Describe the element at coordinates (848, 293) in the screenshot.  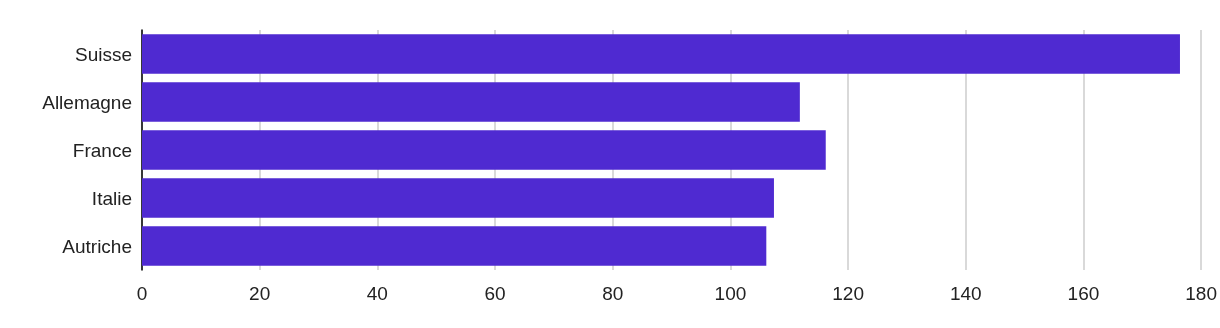
I see `x-tick-label: 120` at that location.